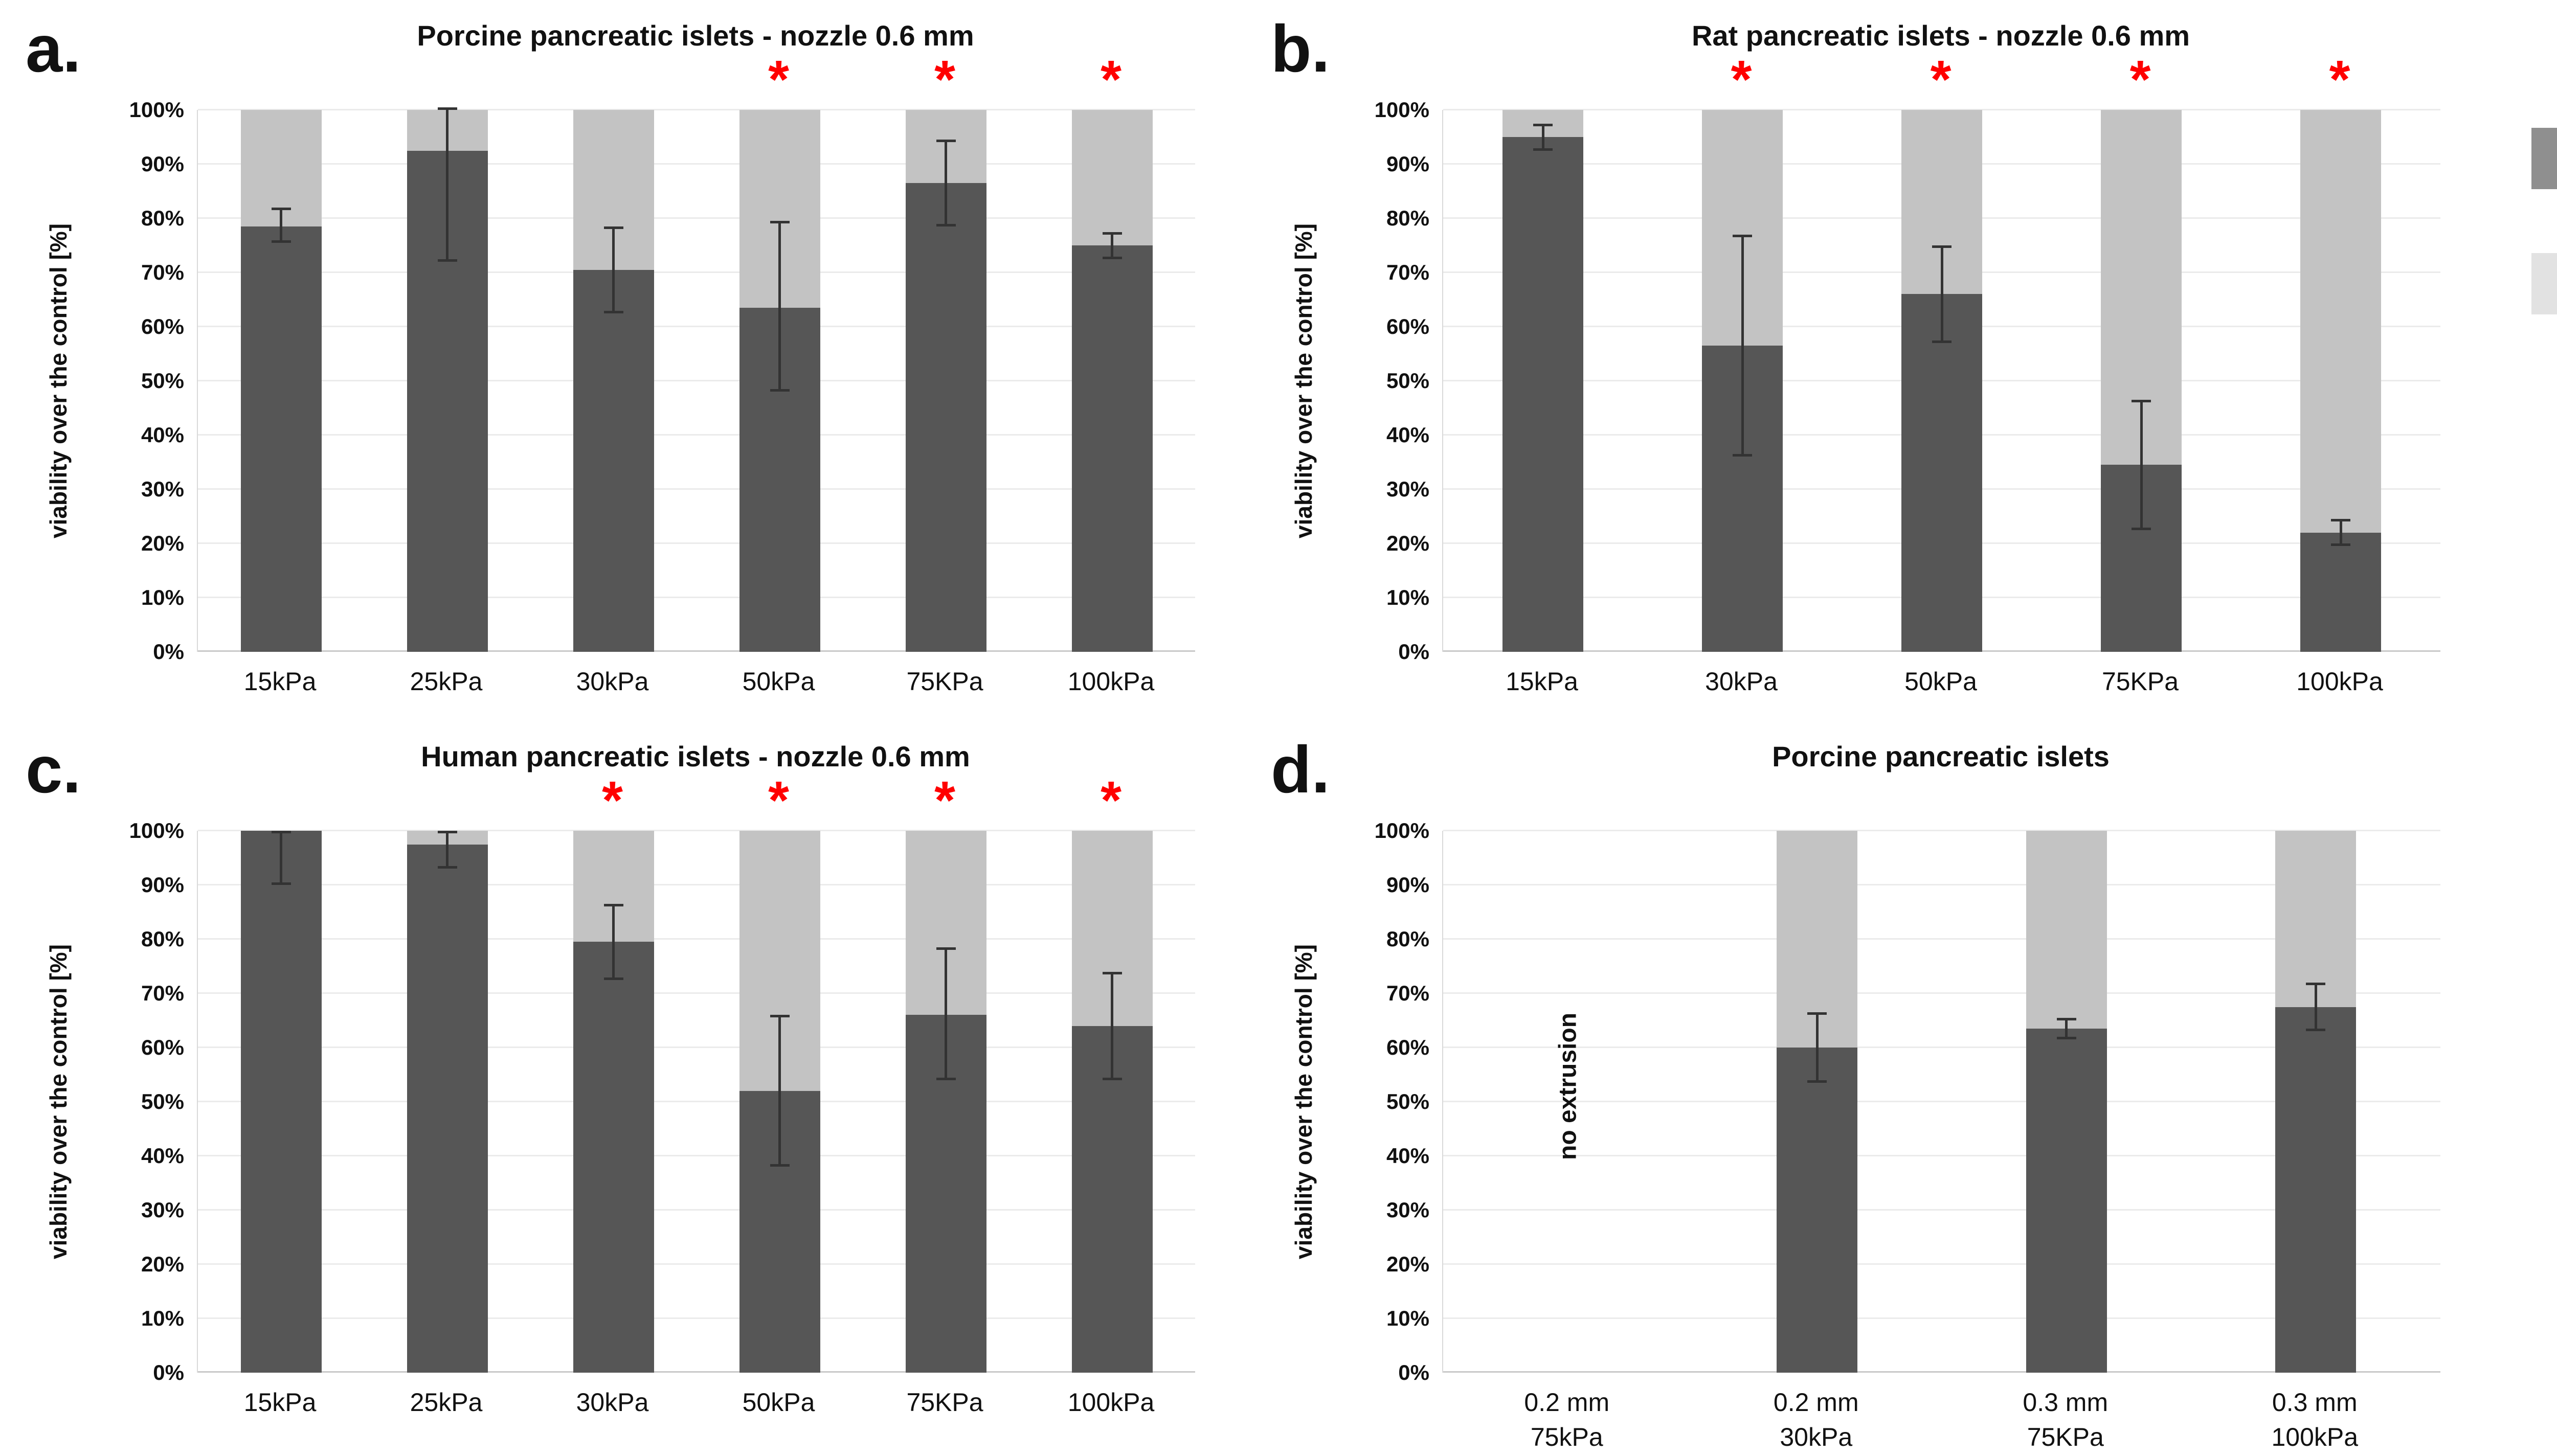  I want to click on y-tick-label: 90%, so click(162, 885).